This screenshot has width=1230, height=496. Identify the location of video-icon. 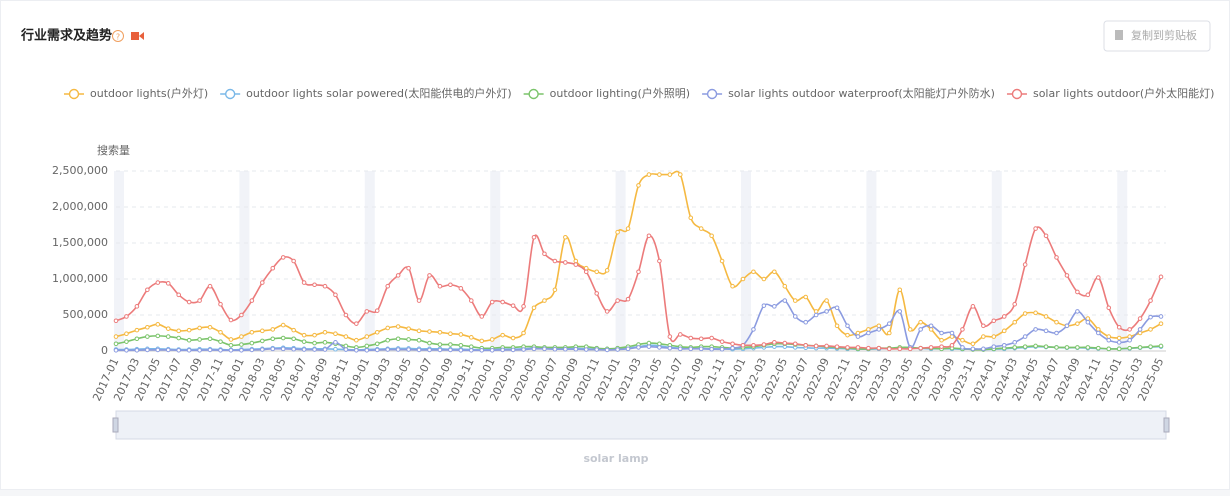
(135, 36).